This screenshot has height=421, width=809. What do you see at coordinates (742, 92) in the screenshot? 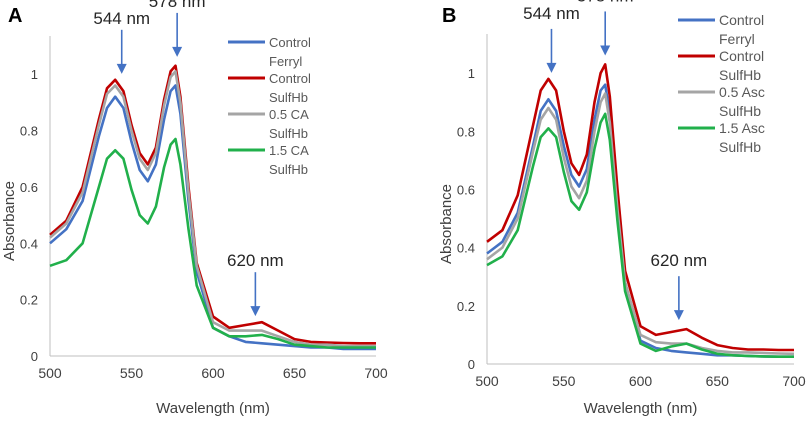
I see `legend-entry-text: 0.5 Asc` at bounding box center [742, 92].